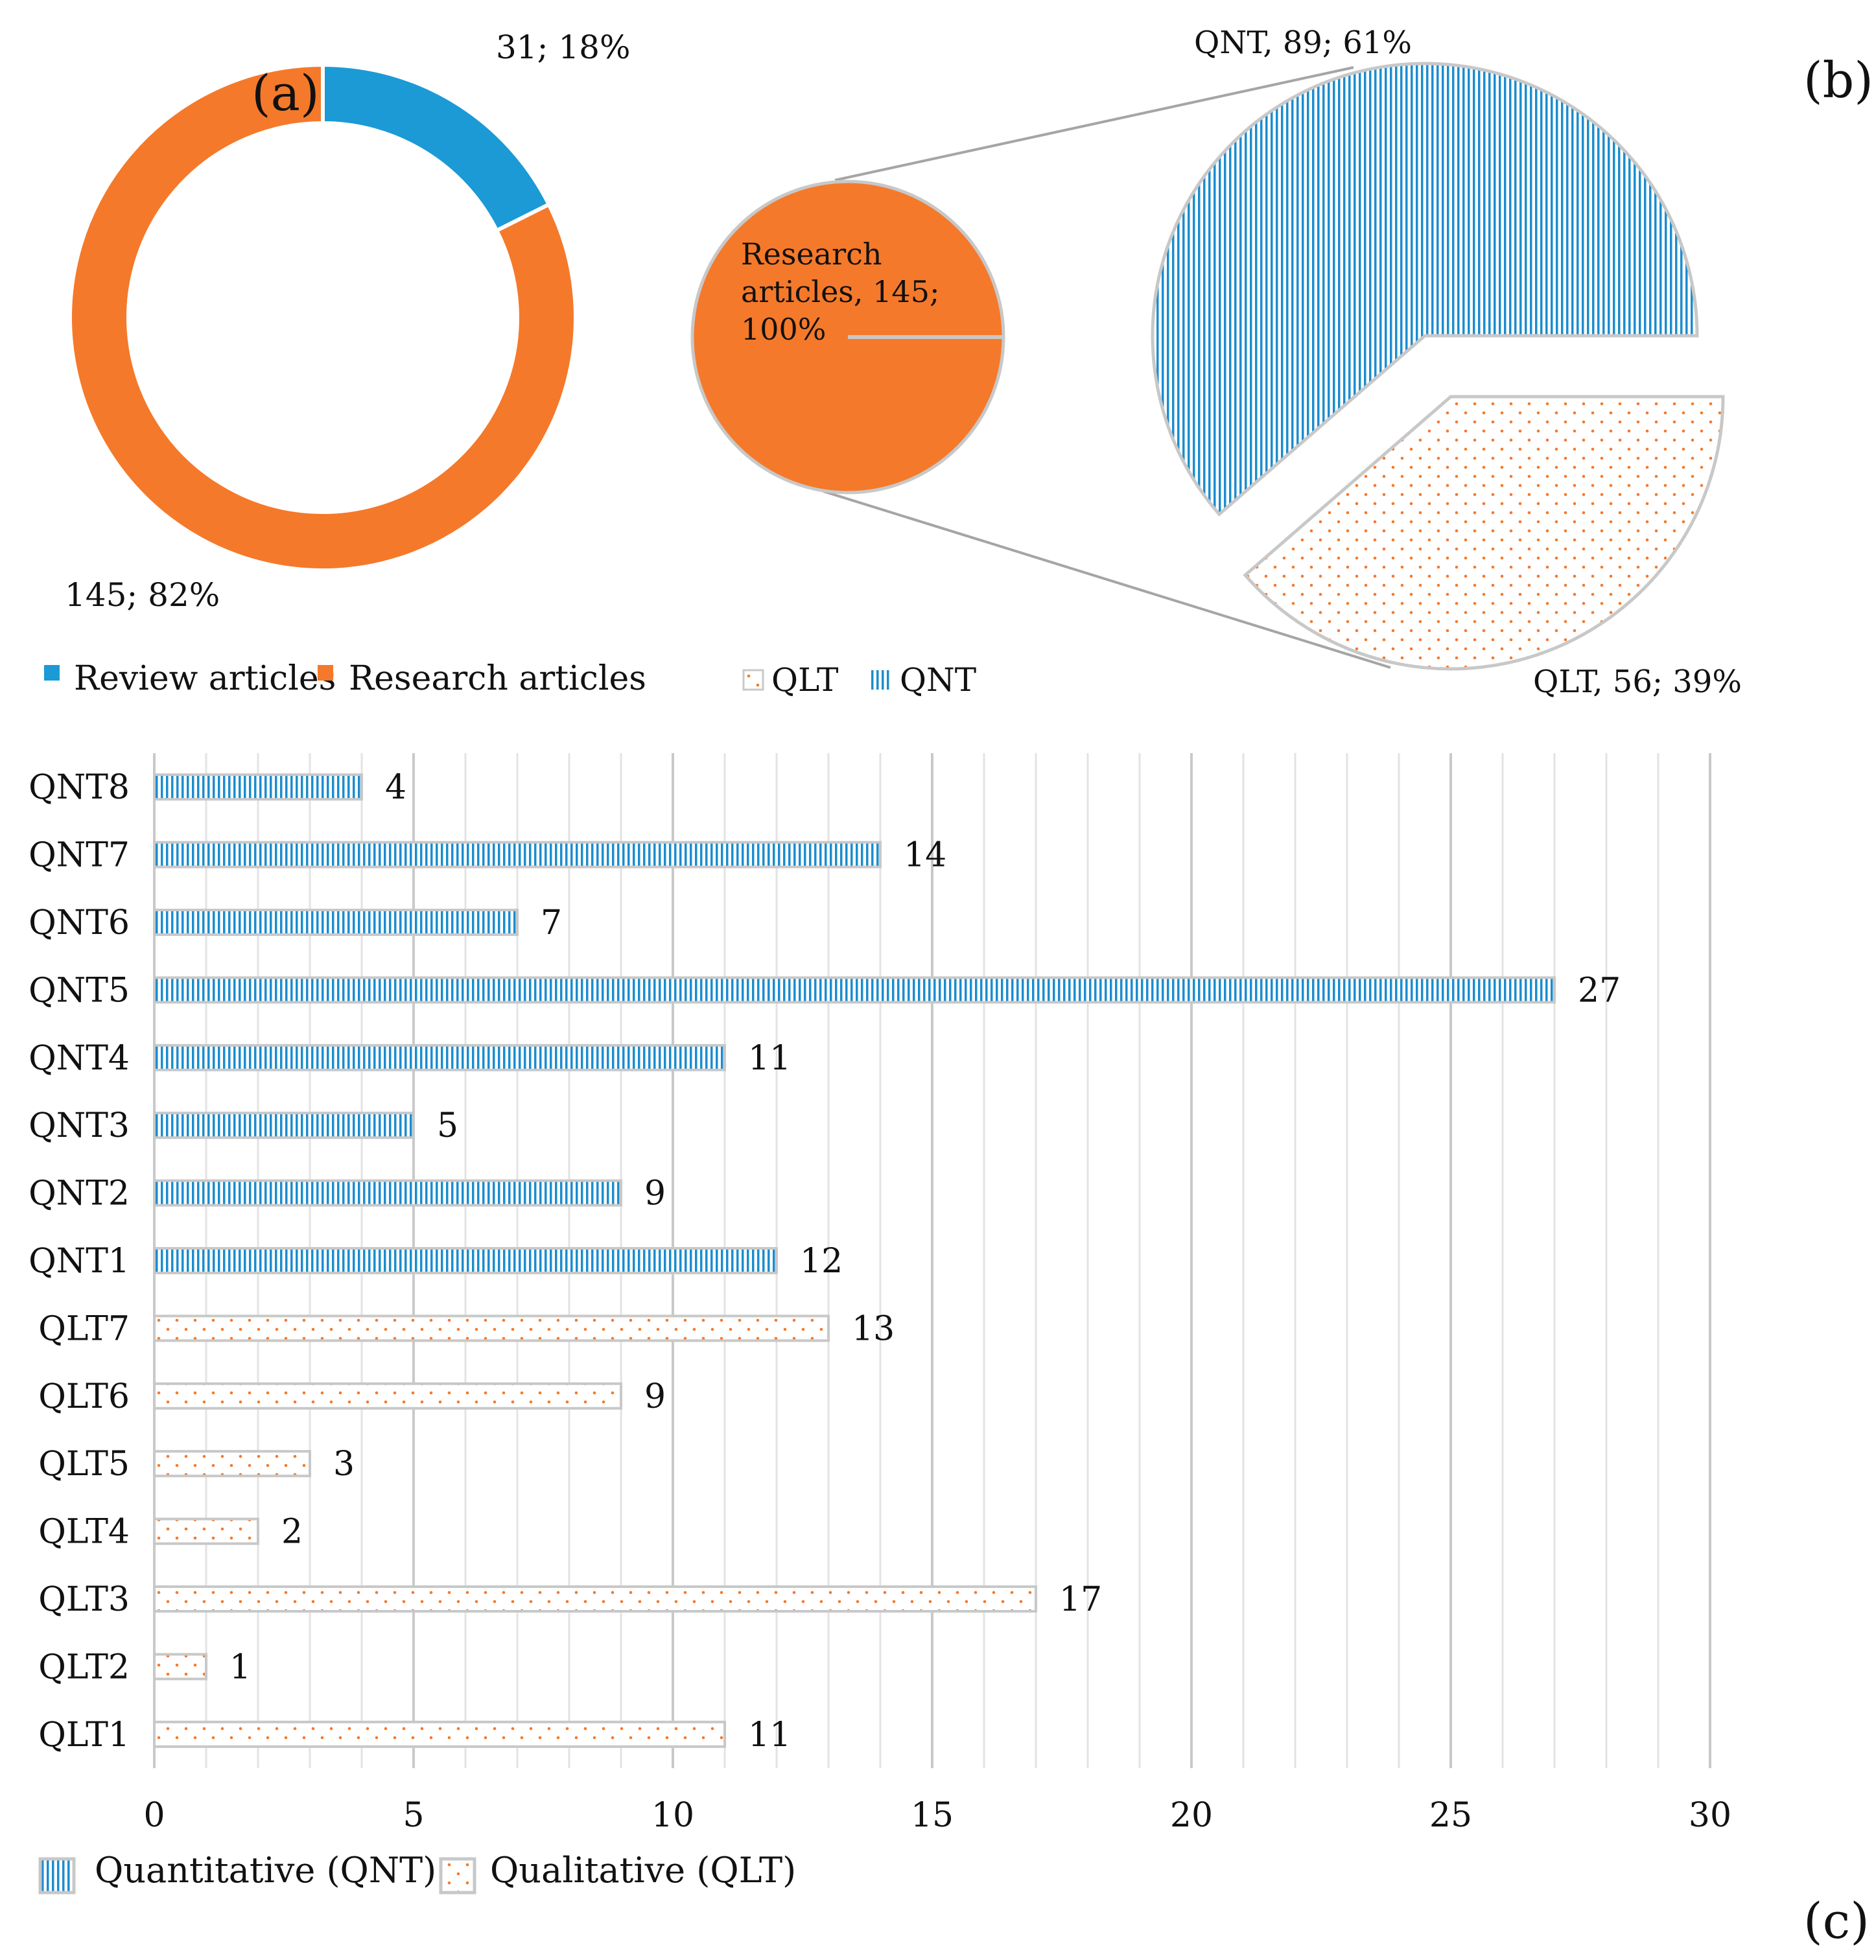 The height and width of the screenshot is (1960, 1876). Describe the element at coordinates (855, 990) in the screenshot. I see `bar-qnt5` at that location.